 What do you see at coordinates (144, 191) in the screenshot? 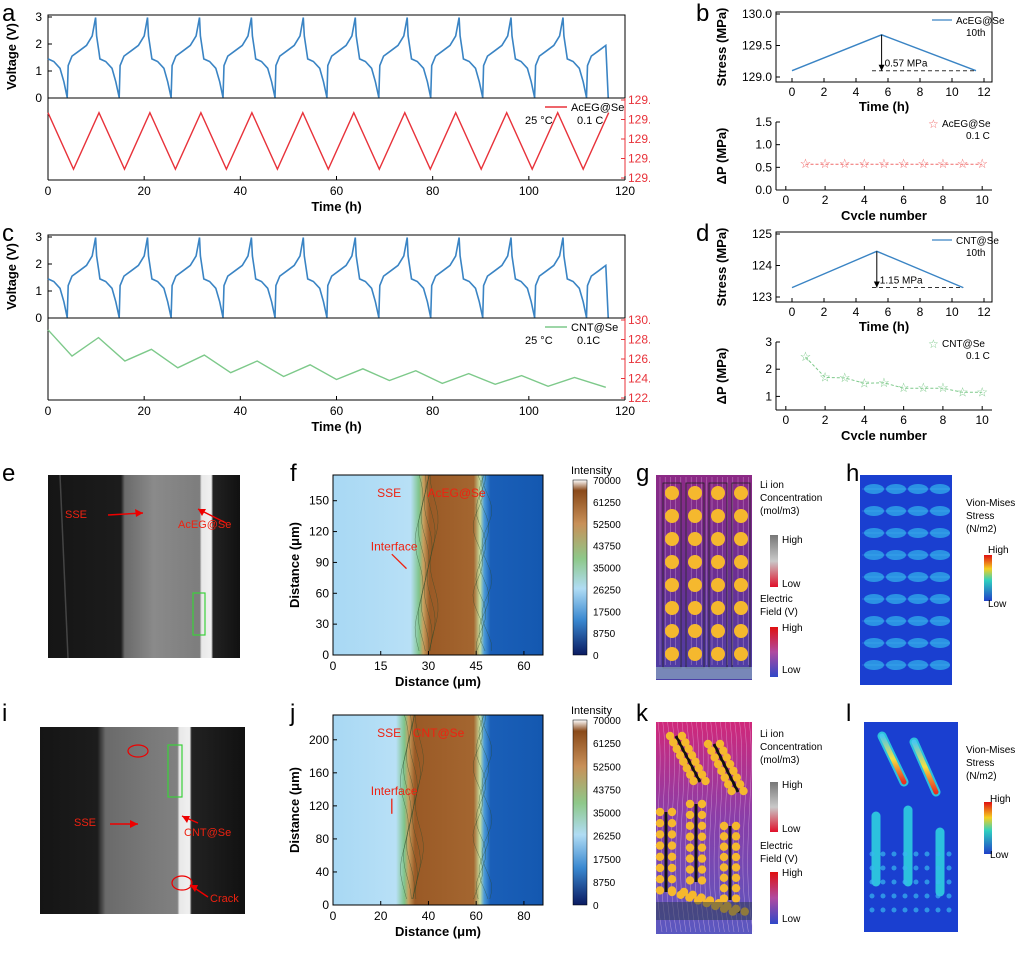
I see `time-xtick-label: 20` at bounding box center [144, 191].